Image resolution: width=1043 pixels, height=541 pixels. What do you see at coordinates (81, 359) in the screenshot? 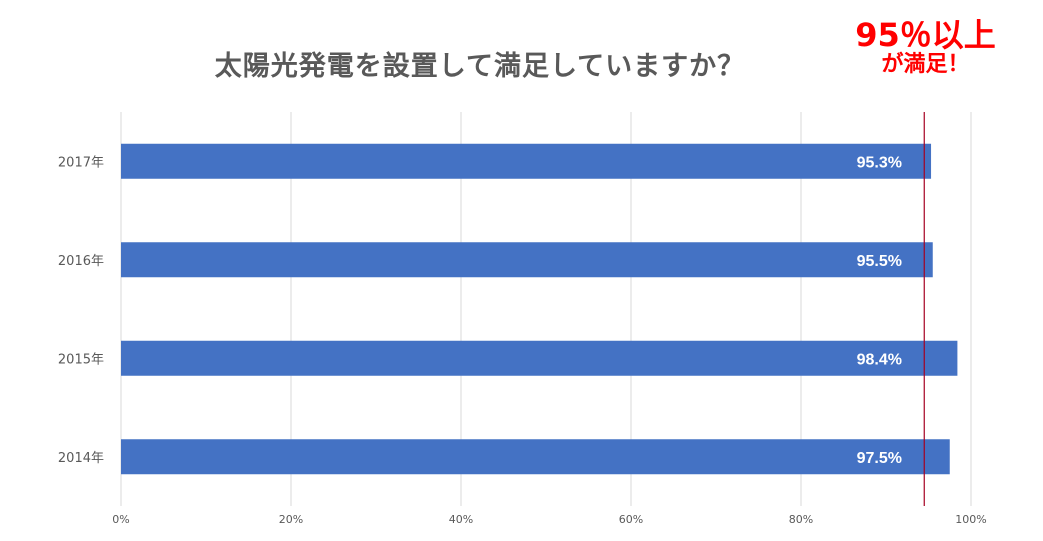
I see `category-label: 2015年` at bounding box center [81, 359].